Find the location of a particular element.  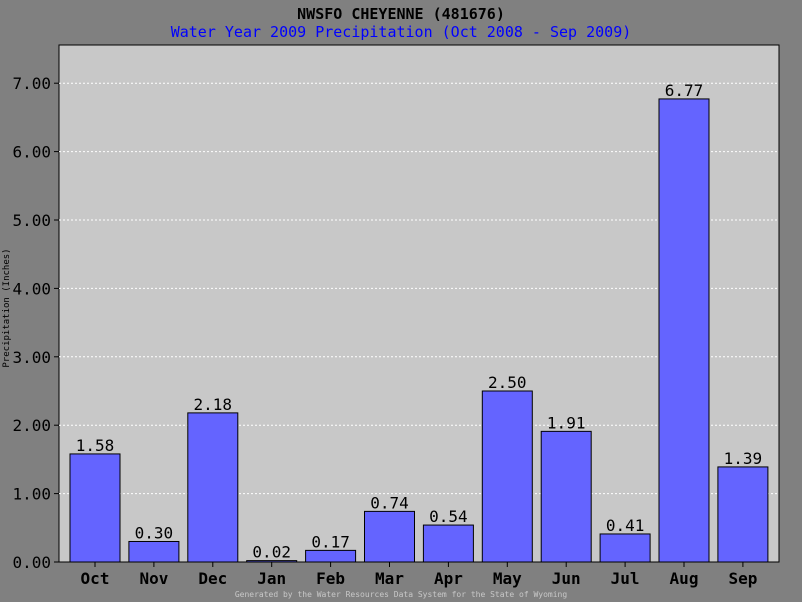

x-tick-label: Jun is located at coordinates (566, 578).